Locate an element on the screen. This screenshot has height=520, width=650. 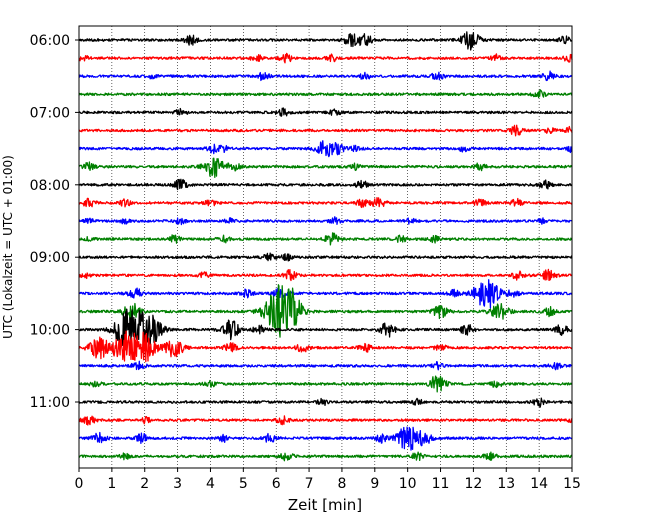
x-tick-label-4: 4 is located at coordinates (210, 484).